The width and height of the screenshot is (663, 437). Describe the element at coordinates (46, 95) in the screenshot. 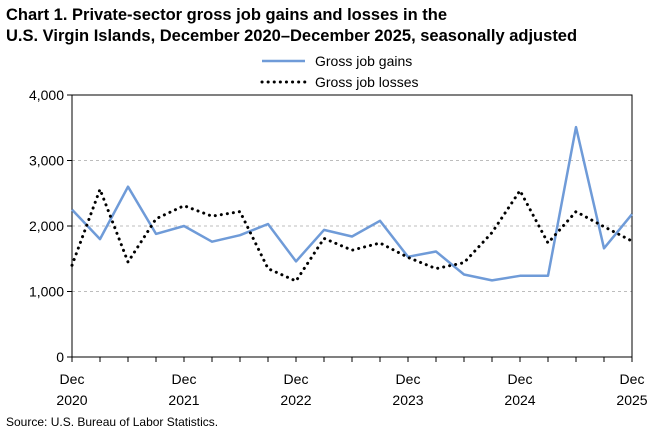

I see `y-tick-label: 4,000` at that location.